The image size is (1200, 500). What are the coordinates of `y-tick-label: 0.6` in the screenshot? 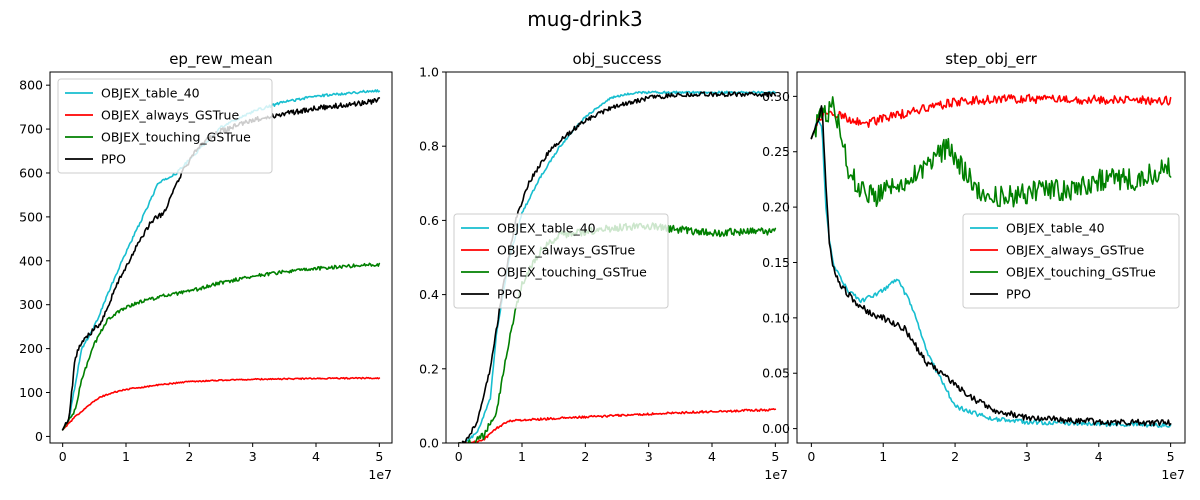 It's located at (429, 220).